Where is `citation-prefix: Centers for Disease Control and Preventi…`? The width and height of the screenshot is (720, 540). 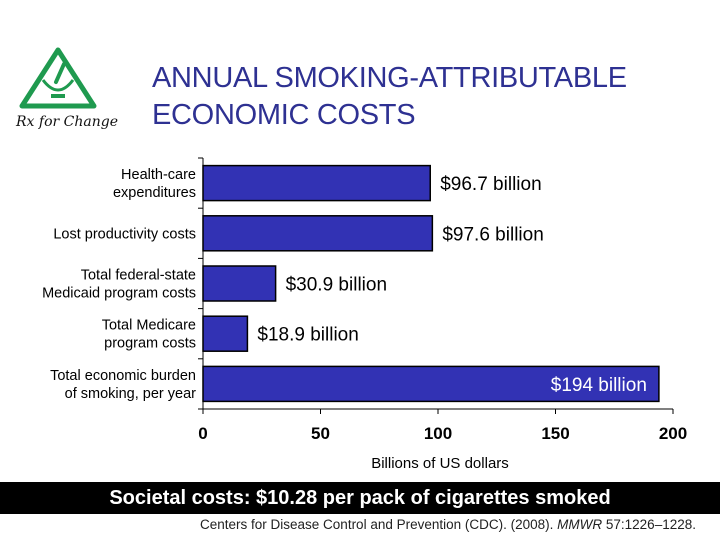
citation-prefix: Centers for Disease Control and Preventi… is located at coordinates (379, 524).